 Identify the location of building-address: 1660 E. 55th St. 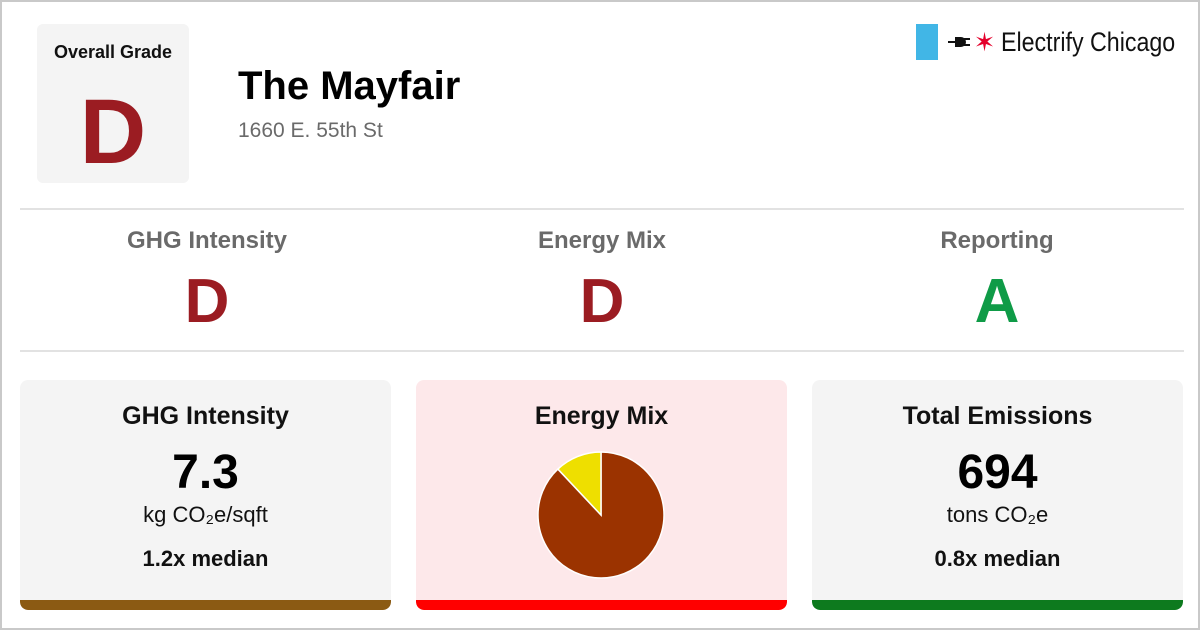
(310, 130).